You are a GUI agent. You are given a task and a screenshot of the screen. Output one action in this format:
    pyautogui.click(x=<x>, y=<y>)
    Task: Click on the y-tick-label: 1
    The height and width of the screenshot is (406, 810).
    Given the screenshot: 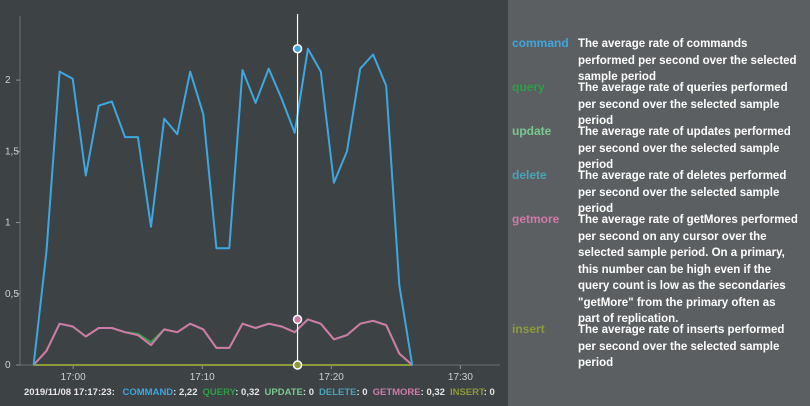 What is the action you would take?
    pyautogui.click(x=8, y=223)
    